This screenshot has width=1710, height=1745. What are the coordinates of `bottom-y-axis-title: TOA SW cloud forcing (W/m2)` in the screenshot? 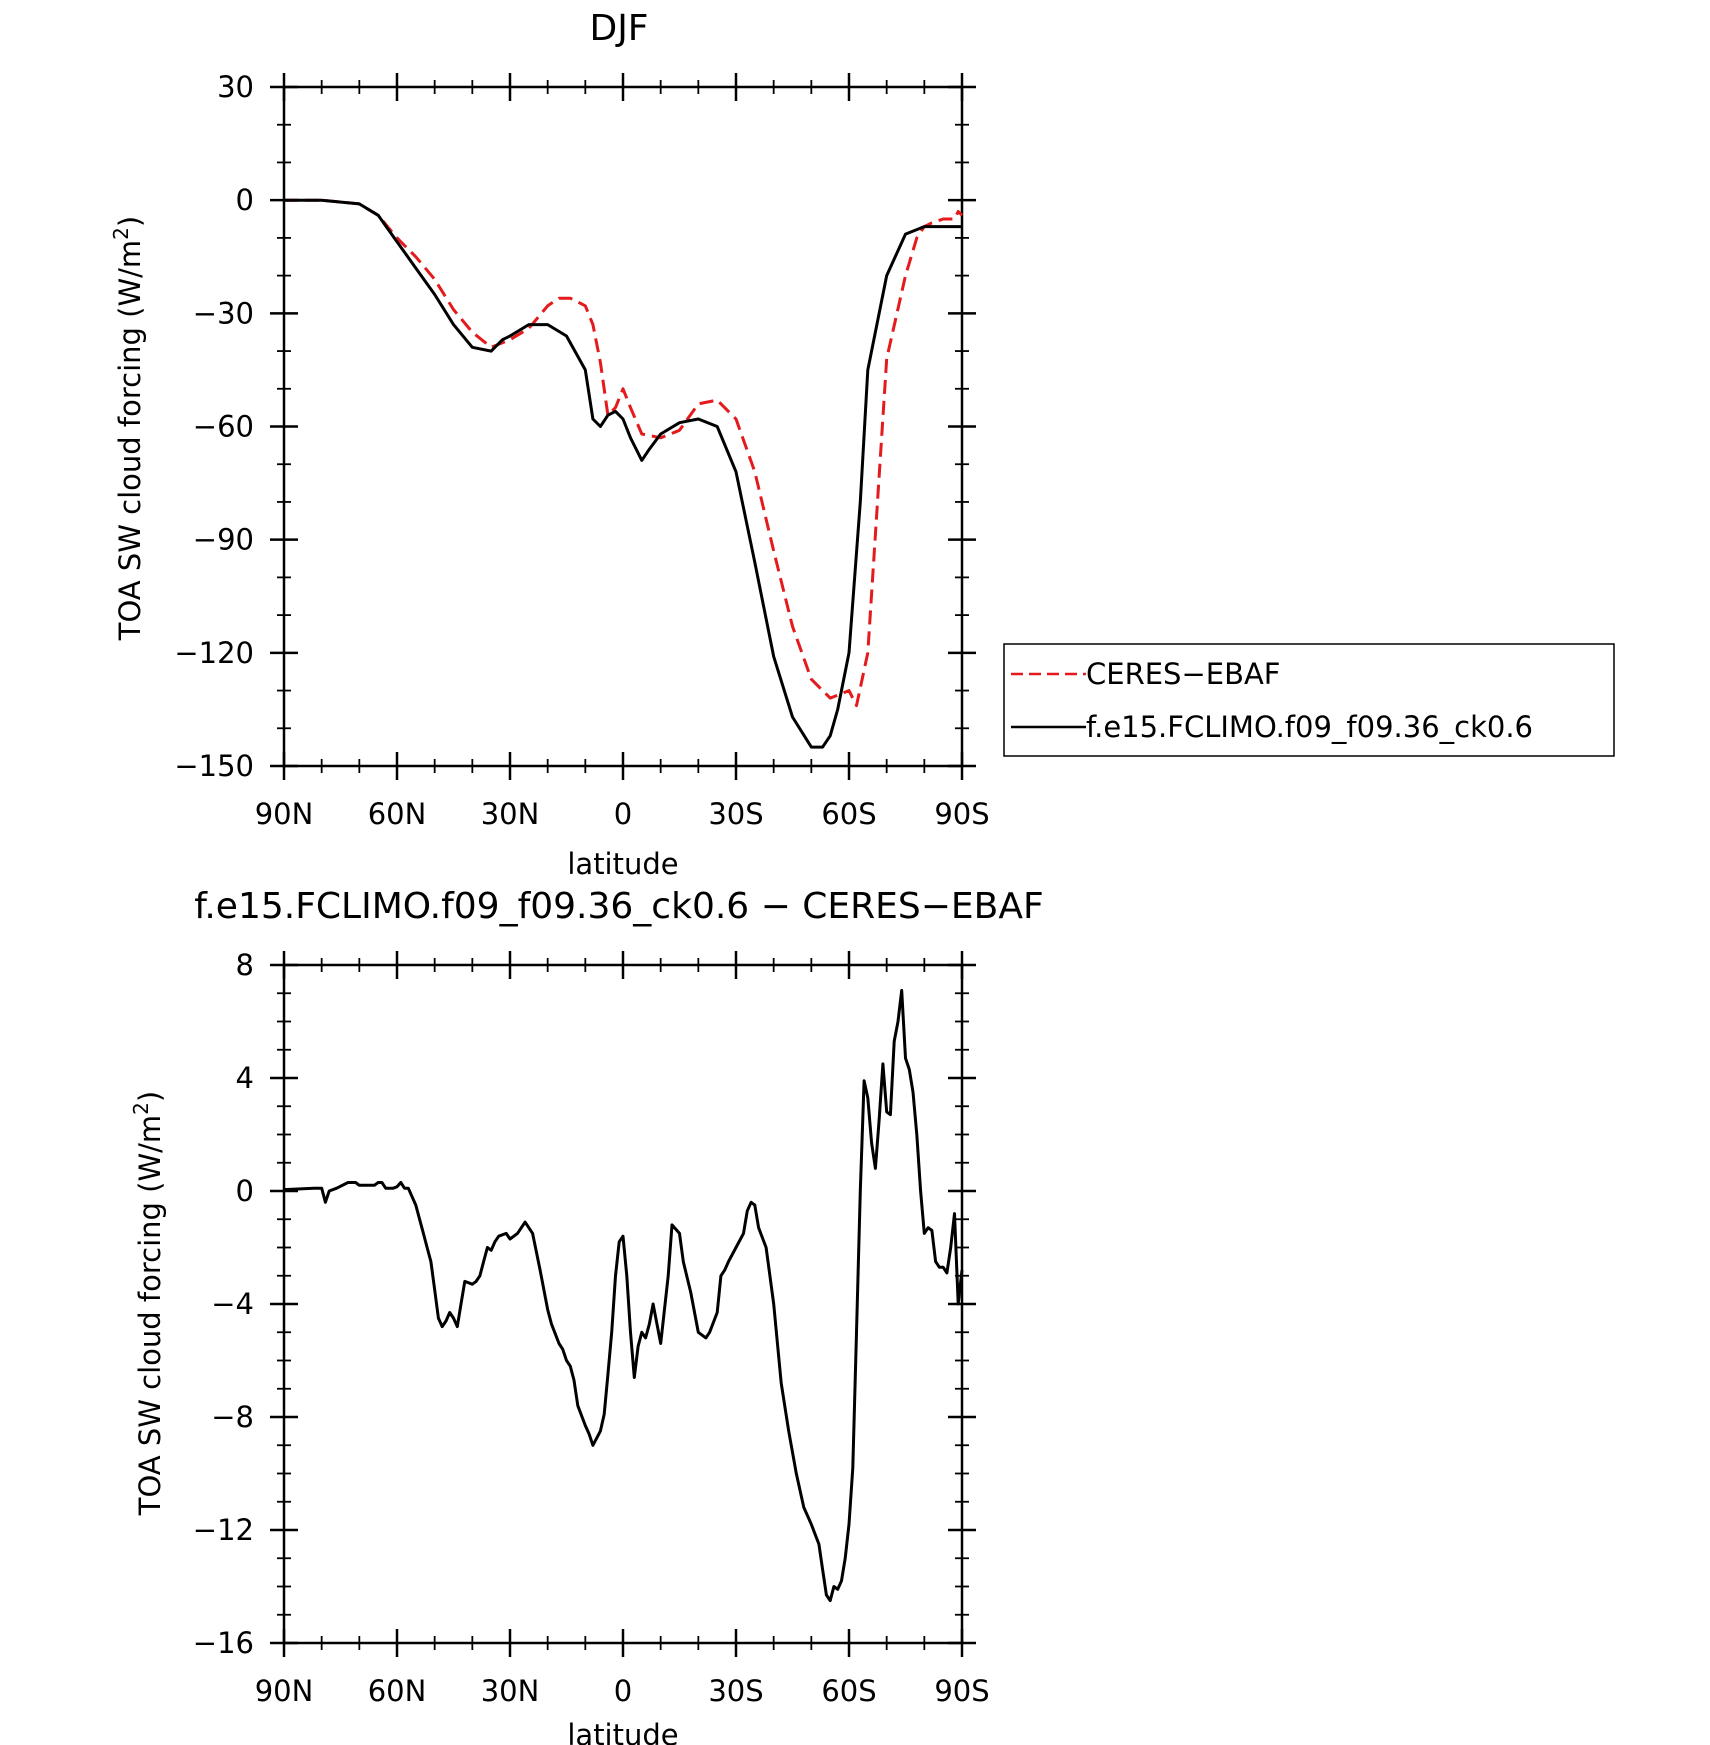 It's located at (148, 1303).